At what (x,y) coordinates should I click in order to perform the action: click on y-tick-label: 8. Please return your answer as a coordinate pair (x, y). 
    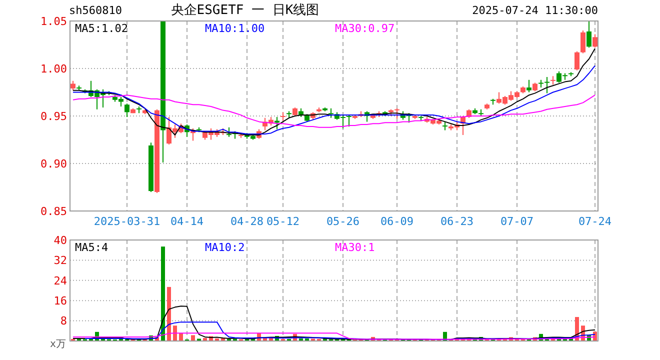
    Looking at the image, I should click on (63, 321).